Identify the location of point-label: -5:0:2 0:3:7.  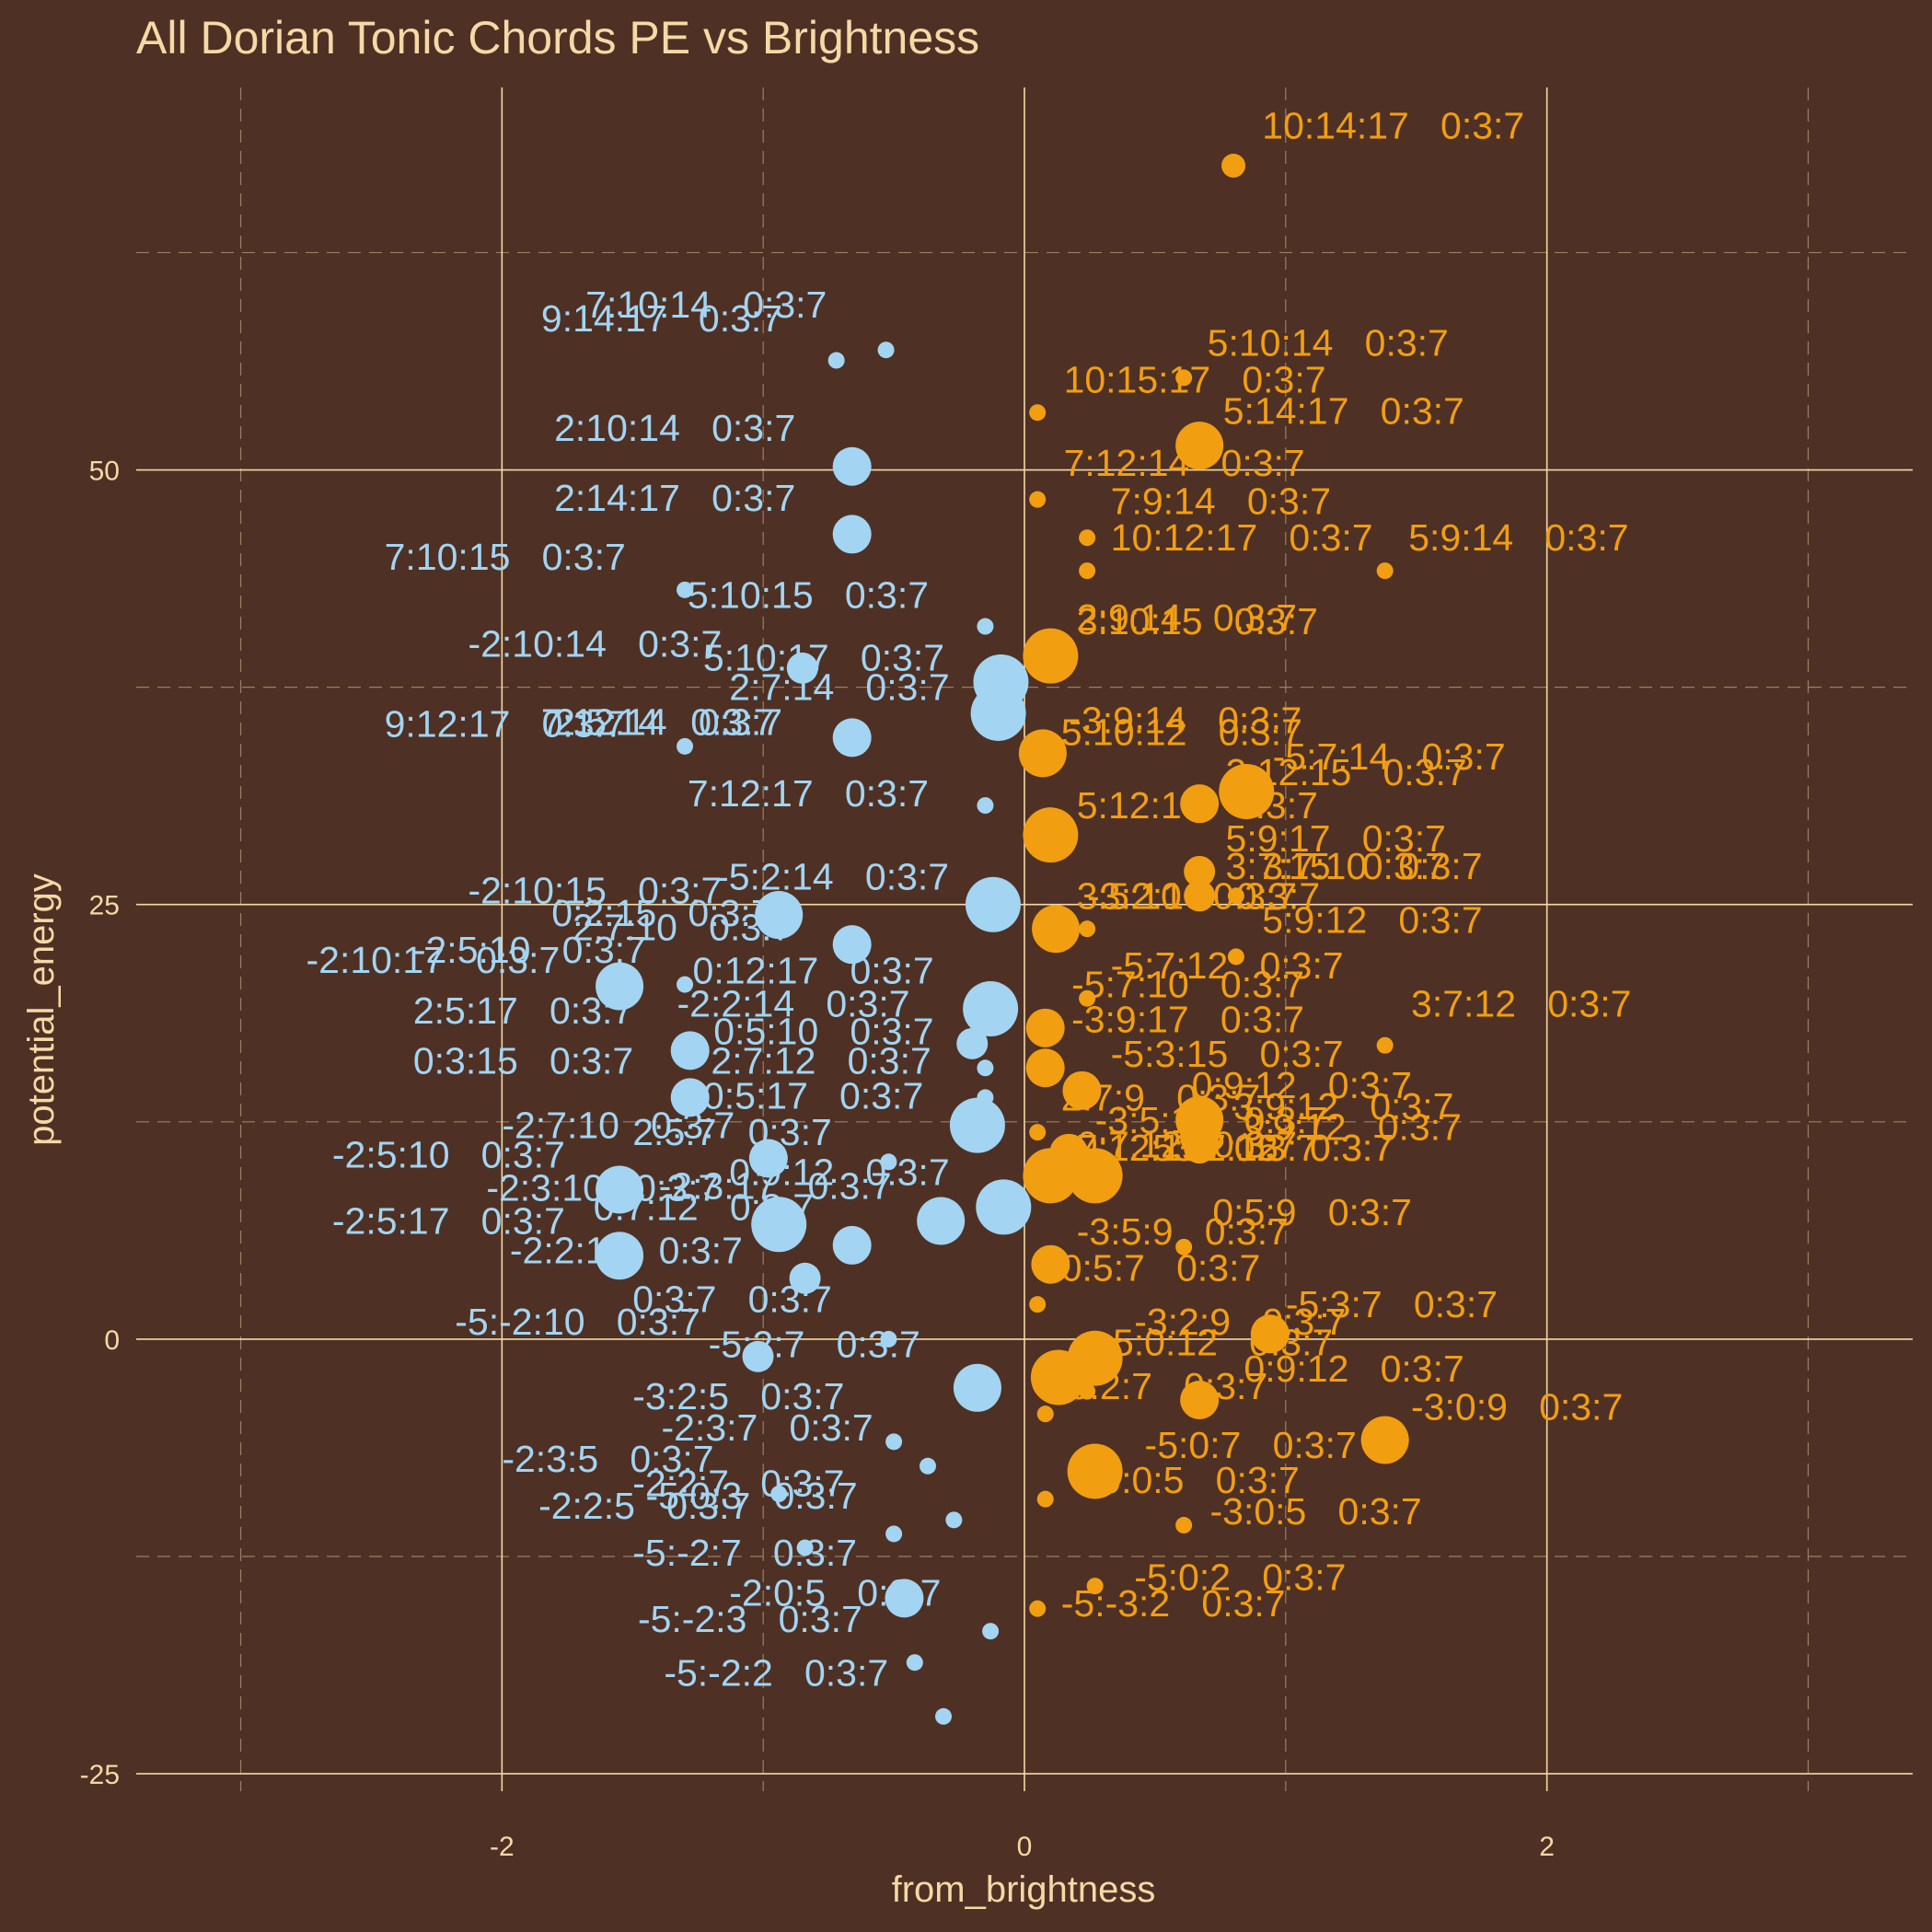
(1240, 1577).